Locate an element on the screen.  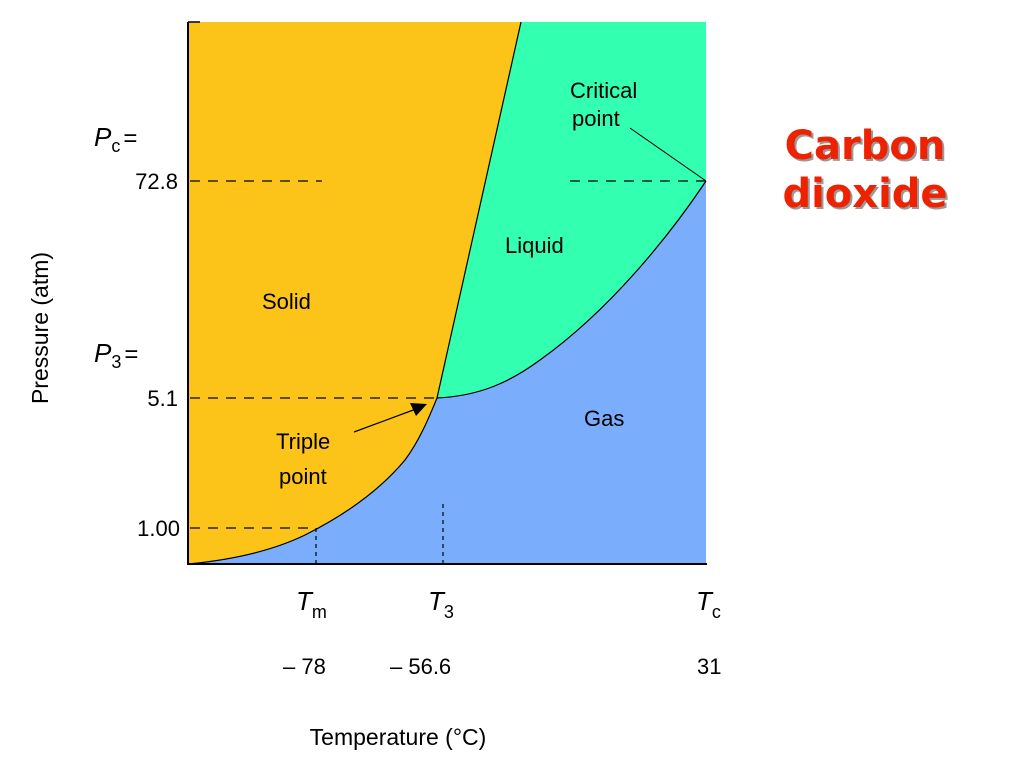
critical-point-leader is located at coordinates (668, 154).